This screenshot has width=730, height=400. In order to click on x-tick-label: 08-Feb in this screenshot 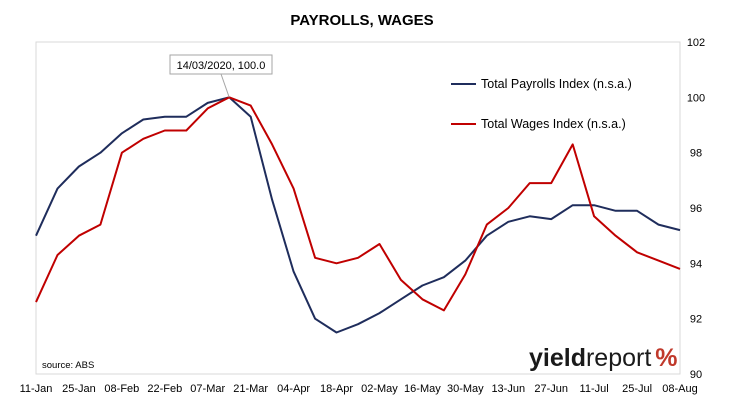, I will do `click(121, 389)`.